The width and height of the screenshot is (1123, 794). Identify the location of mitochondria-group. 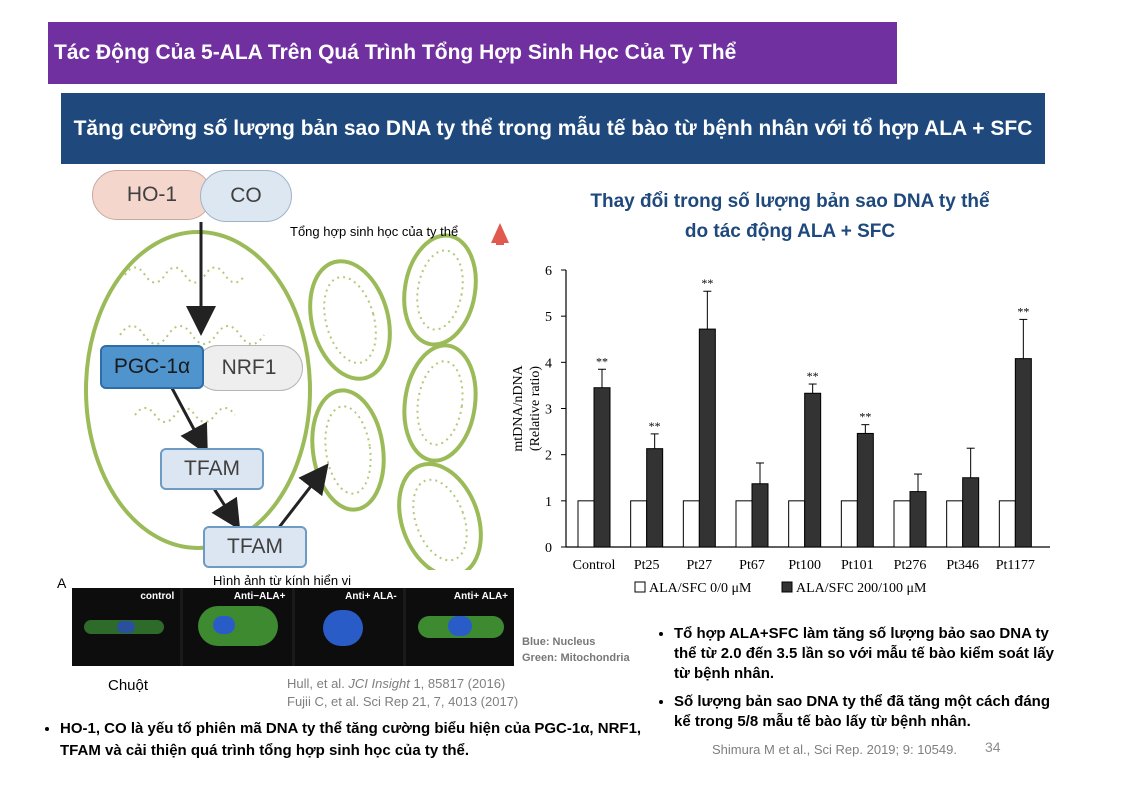
(395, 401).